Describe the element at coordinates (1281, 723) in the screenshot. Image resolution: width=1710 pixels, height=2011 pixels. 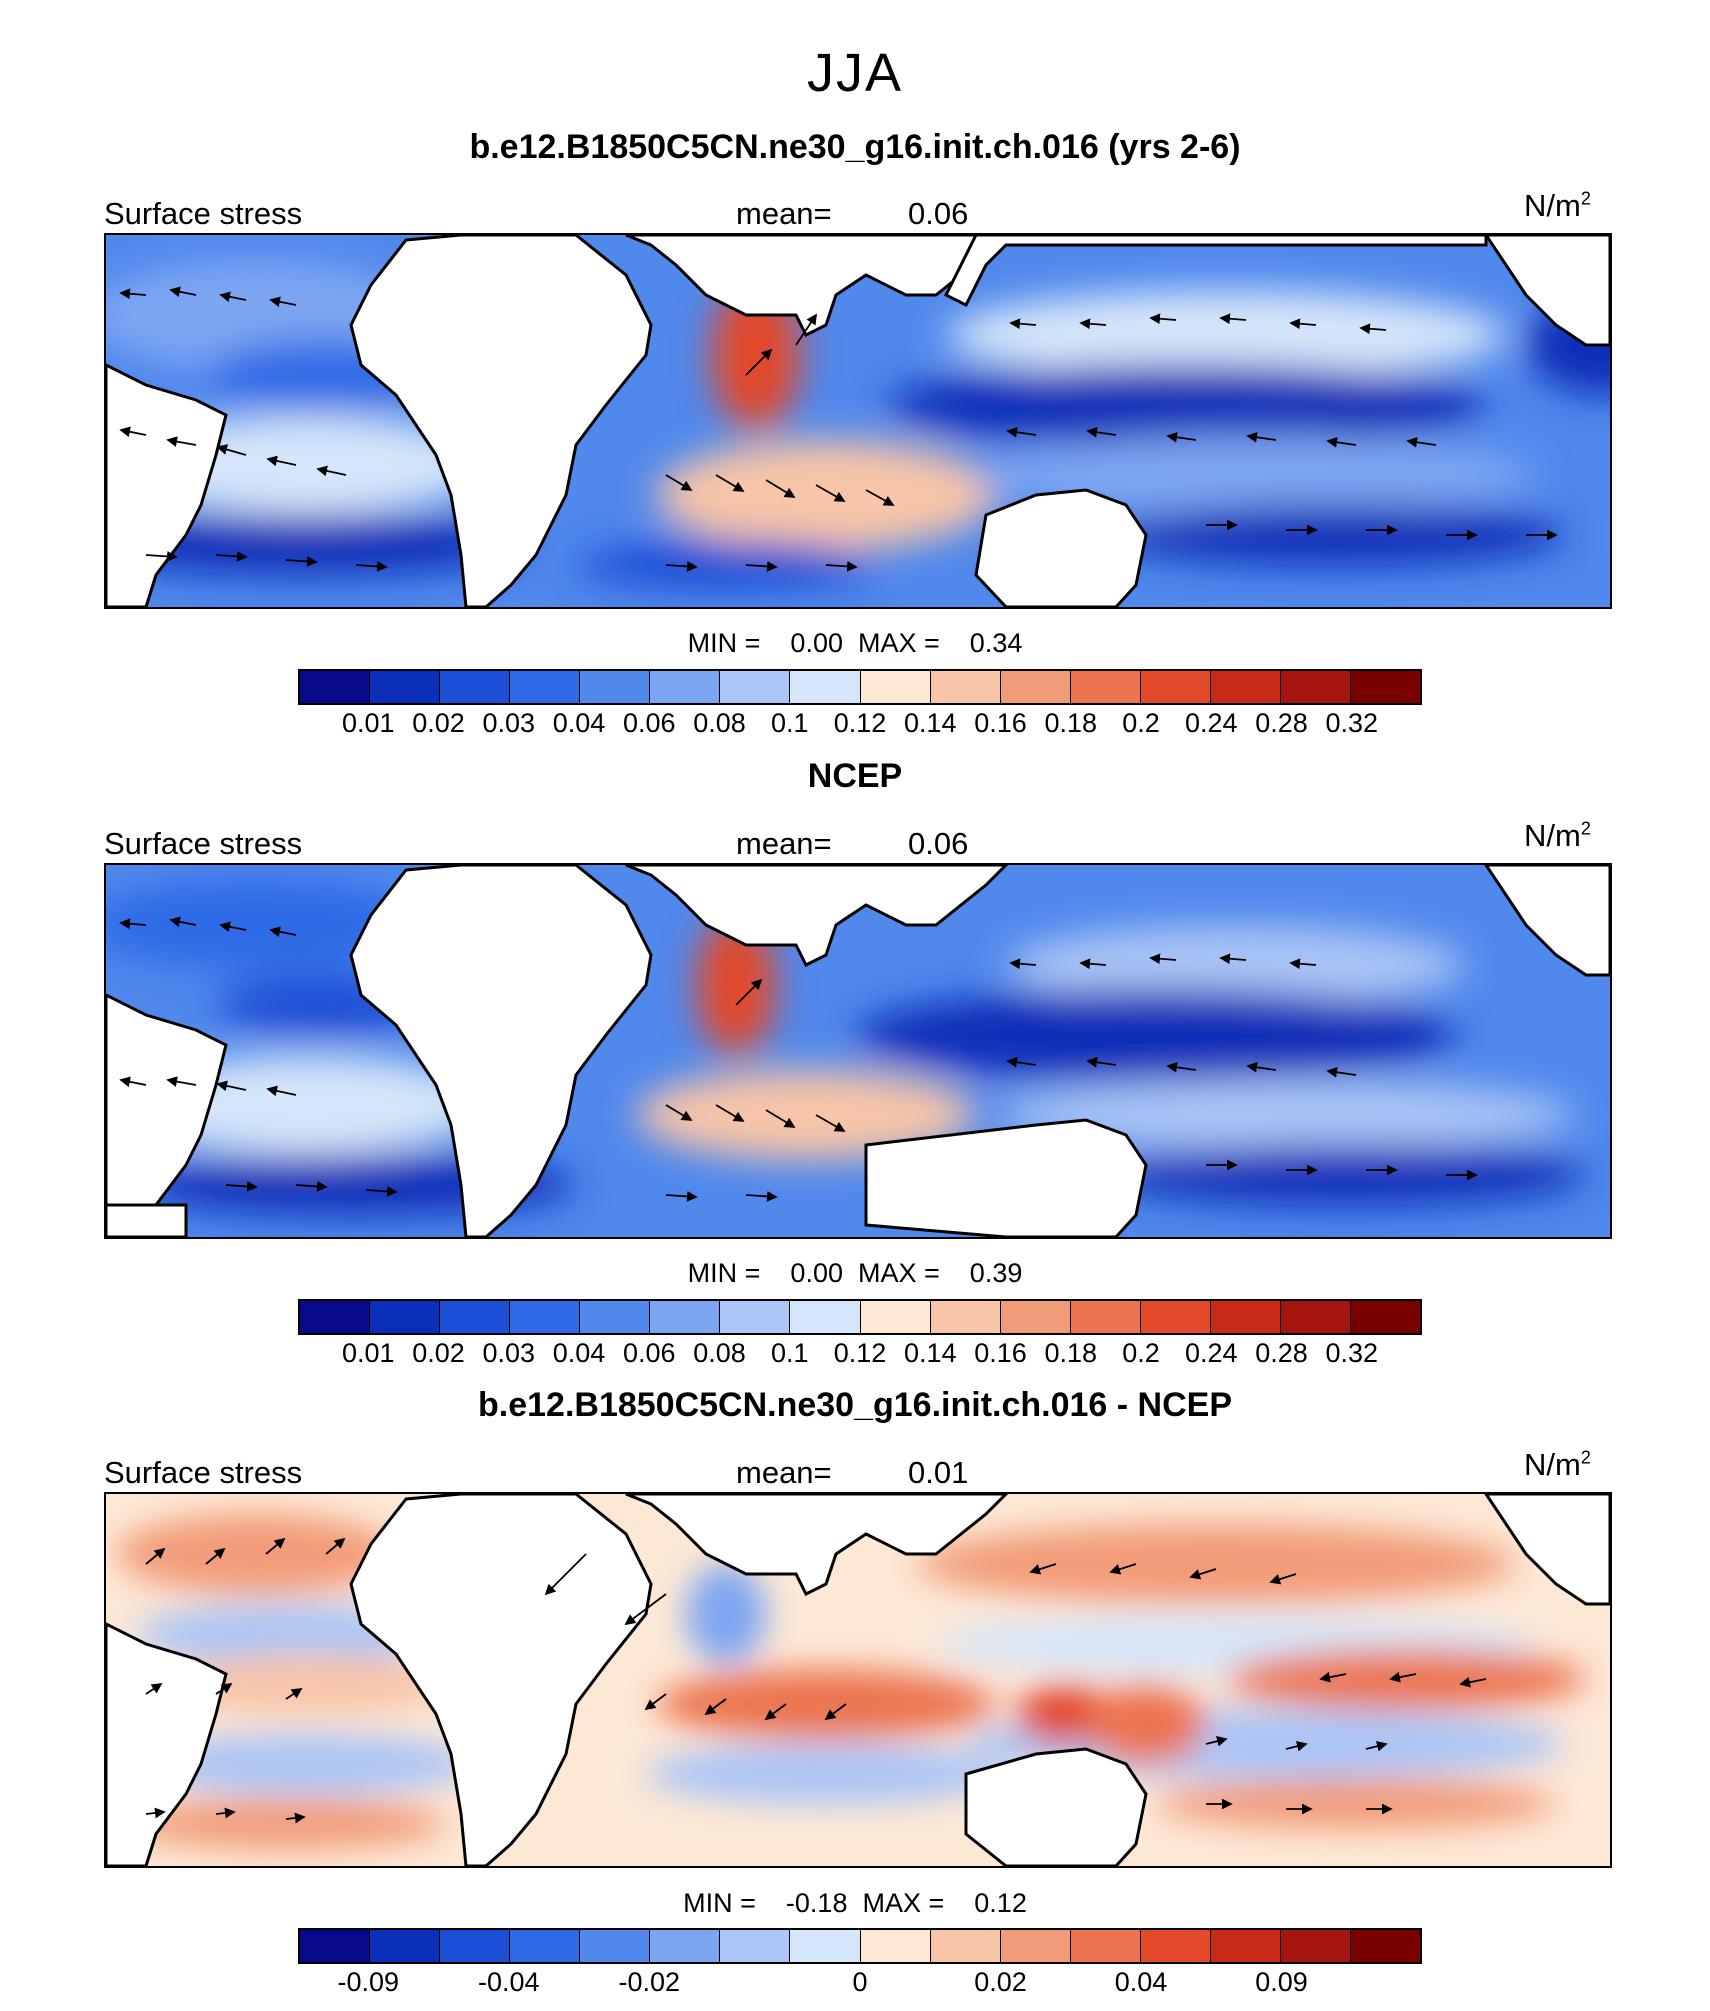
I see `colorbar-tick-label: 0.28` at that location.